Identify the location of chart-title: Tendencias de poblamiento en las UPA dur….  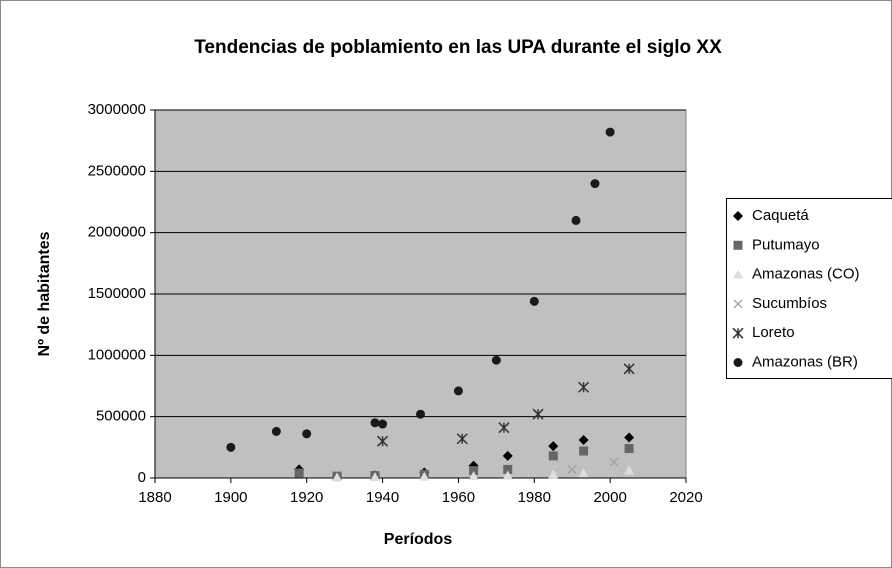
(458, 47).